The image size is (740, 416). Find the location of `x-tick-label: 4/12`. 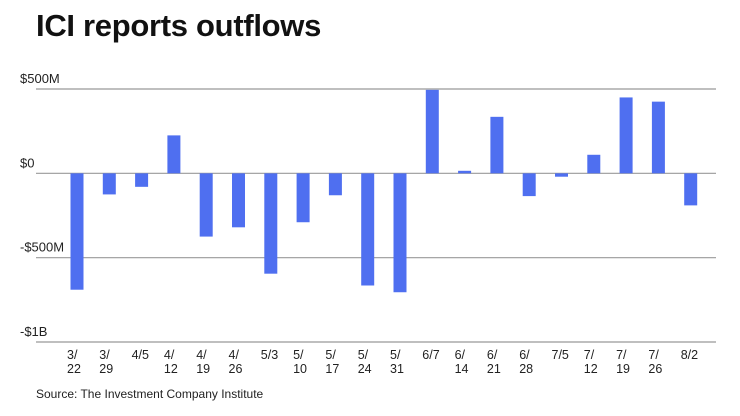

x-tick-label: 4/12 is located at coordinates (171, 362).